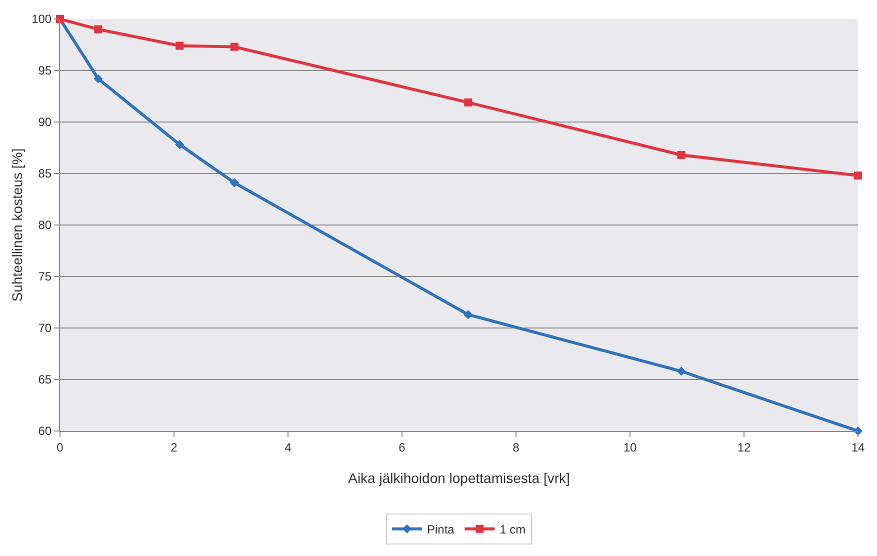 The width and height of the screenshot is (877, 556). Describe the element at coordinates (744, 447) in the screenshot. I see `x-tick-label: 12` at that location.